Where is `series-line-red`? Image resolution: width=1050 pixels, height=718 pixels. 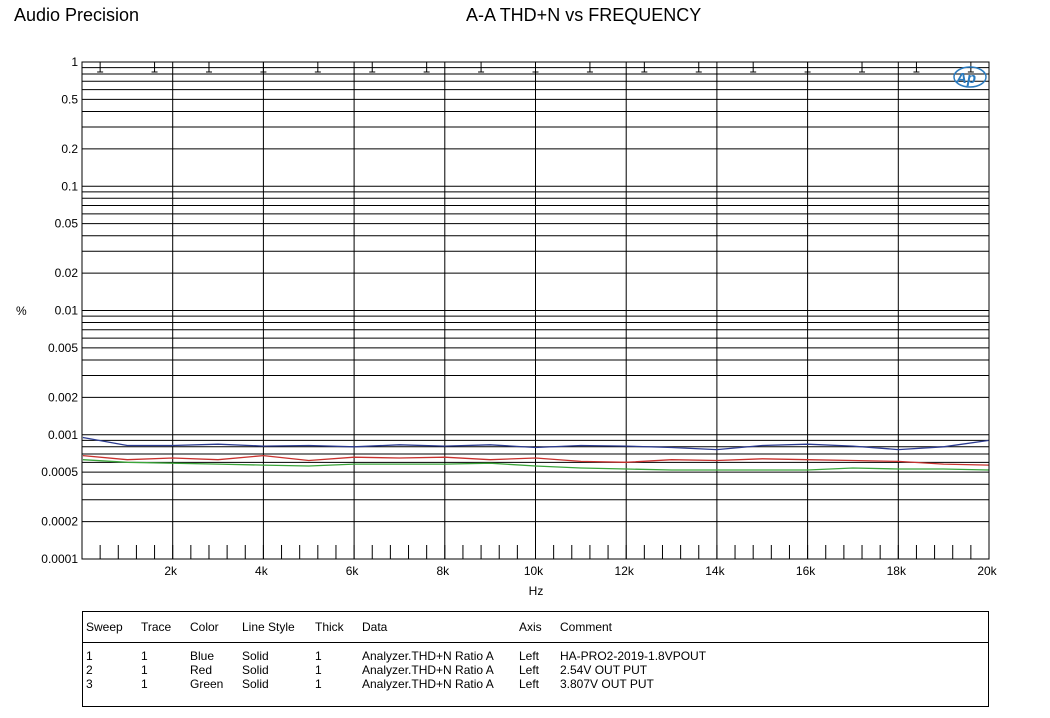 series-line-red is located at coordinates (536, 460).